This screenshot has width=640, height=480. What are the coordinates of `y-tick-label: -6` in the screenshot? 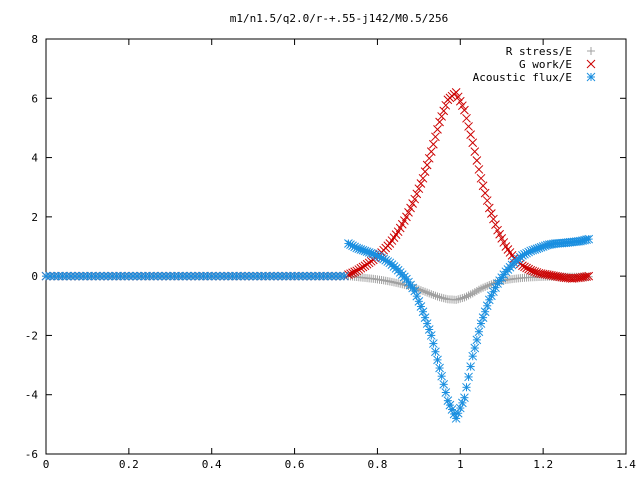 It's located at (31, 454).